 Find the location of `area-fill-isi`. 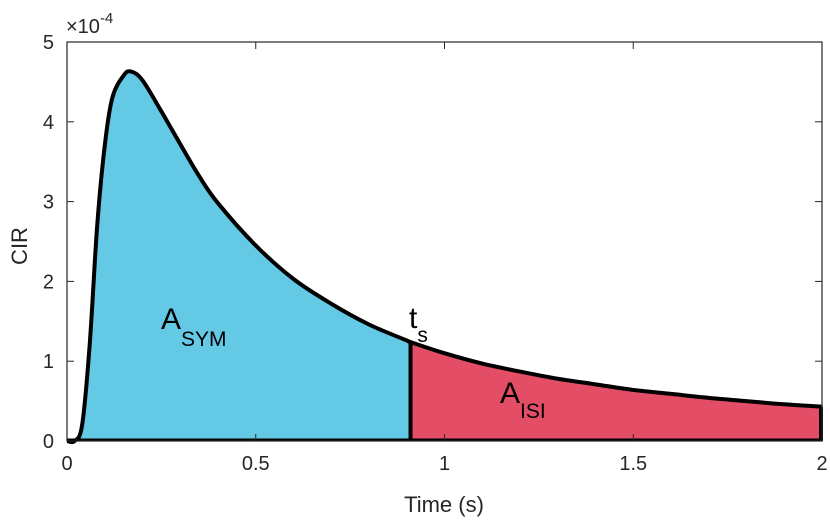

area-fill-isi is located at coordinates (616, 391).